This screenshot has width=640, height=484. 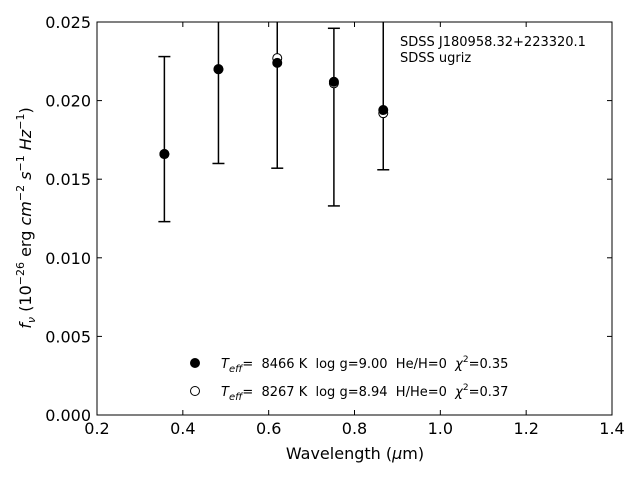 What do you see at coordinates (364, 365) in the screenshot?
I see `legend-label-he: Teff= 8466 K log g=9.00 He/H=0 χ2=0.35` at bounding box center [364, 365].